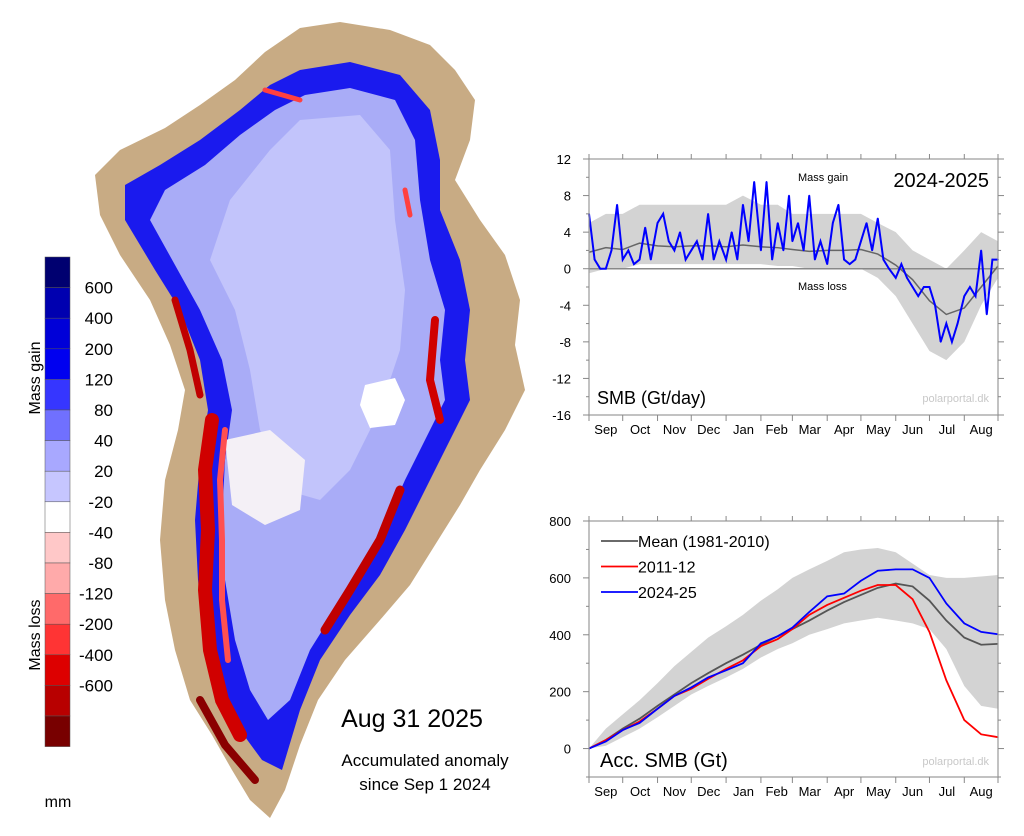 Image resolution: width=1024 pixels, height=836 pixels. Describe the element at coordinates (878, 429) in the screenshot. I see `x-tick-label: May` at that location.